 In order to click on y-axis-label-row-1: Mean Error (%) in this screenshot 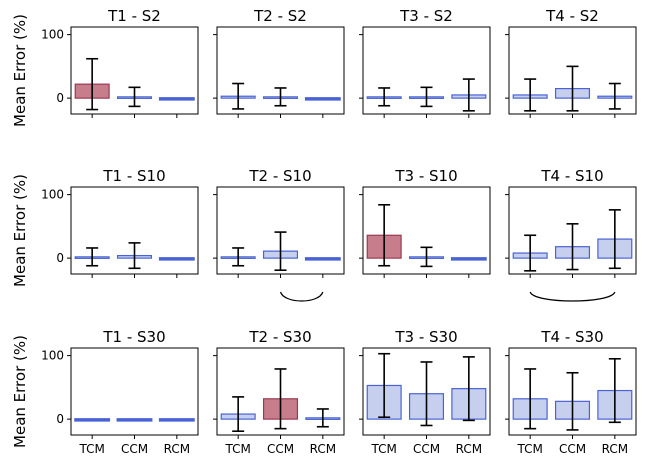, I will do `click(20, 70)`.